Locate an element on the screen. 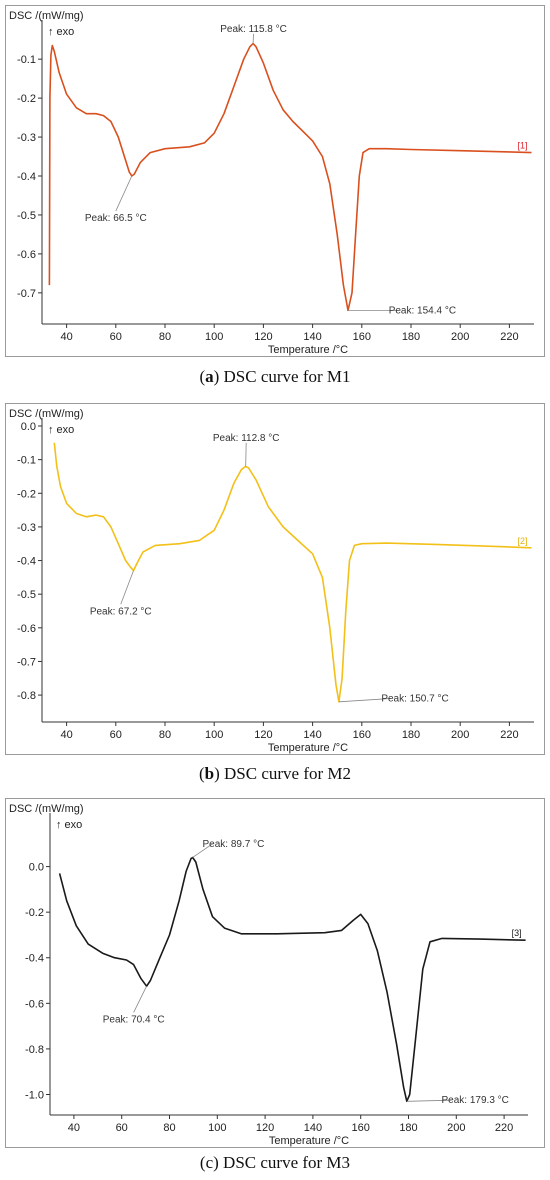 The height and width of the screenshot is (1180, 550). y-tick-label: -1.0 is located at coordinates (34, 1095).